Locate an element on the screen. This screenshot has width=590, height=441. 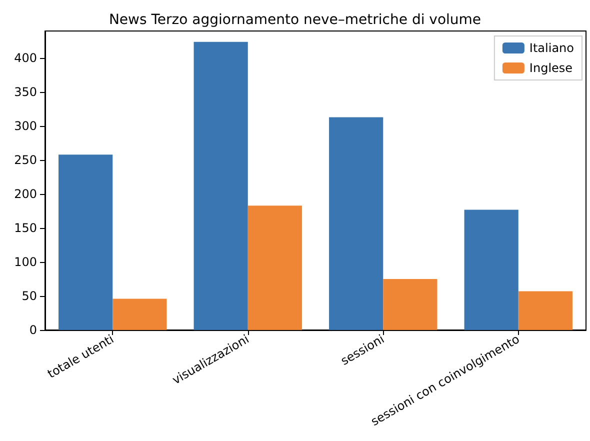
y-tick-label: 100 is located at coordinates (25, 262).